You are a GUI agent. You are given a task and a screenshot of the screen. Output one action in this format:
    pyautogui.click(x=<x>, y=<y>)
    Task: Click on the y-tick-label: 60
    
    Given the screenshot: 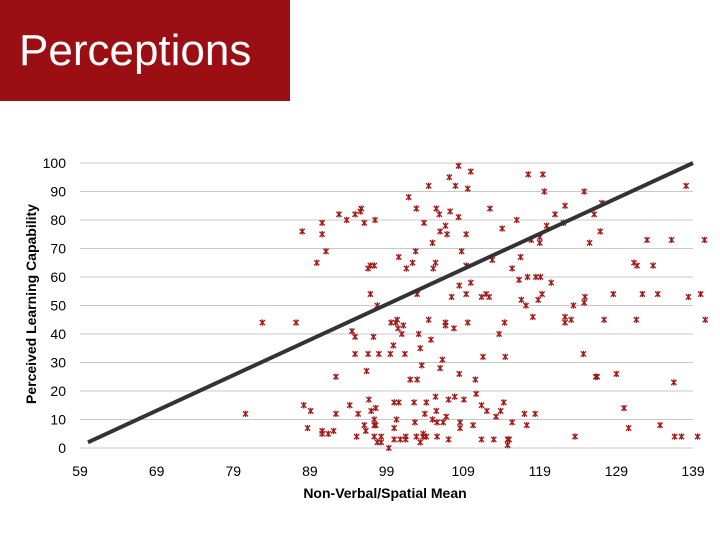 What is the action you would take?
    pyautogui.click(x=58, y=277)
    